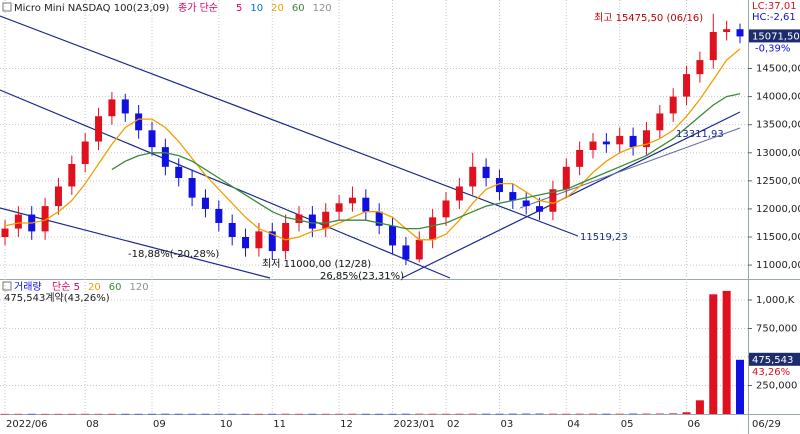  I want to click on volume-subtitle: 475,543계약(43,26%), so click(57, 298).